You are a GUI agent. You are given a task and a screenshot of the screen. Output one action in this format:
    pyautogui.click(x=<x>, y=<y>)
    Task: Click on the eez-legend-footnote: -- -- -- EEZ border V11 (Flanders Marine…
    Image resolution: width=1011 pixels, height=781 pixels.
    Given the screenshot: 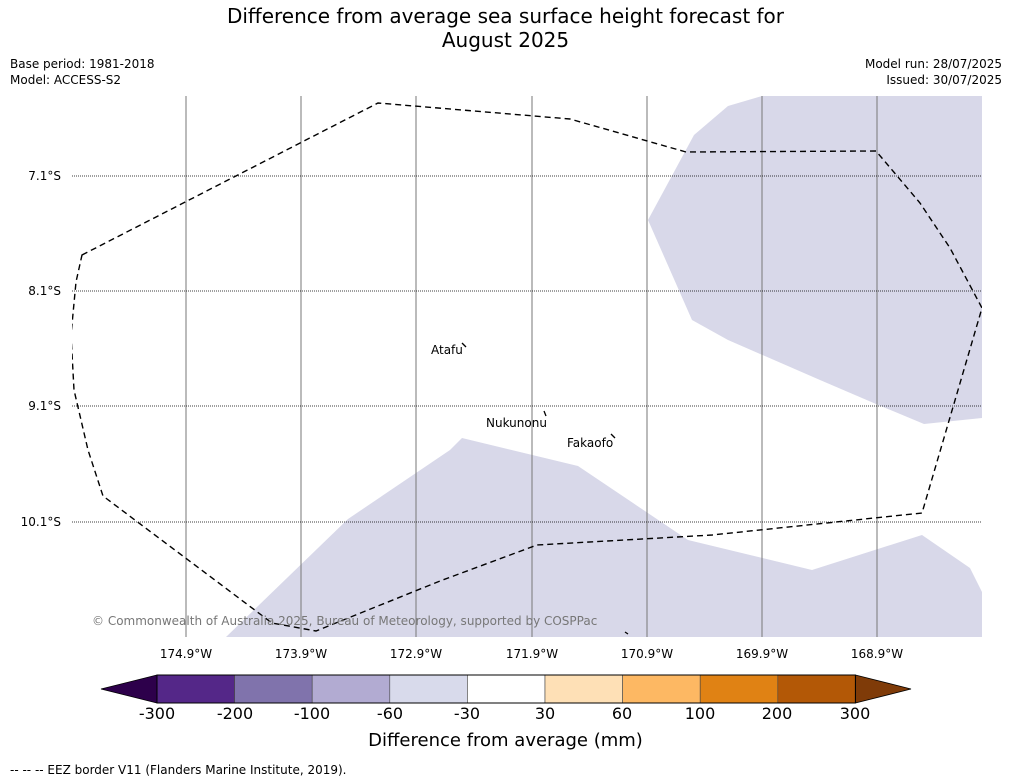 What is the action you would take?
    pyautogui.click(x=178, y=770)
    